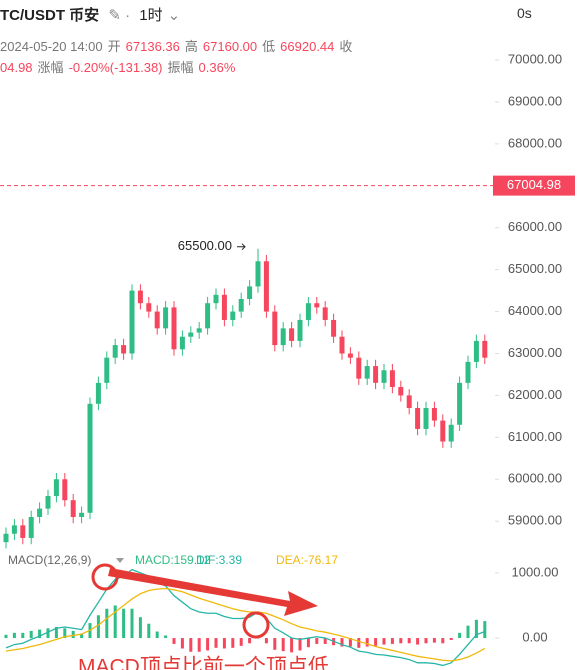  I want to click on y-tick-label: 70000.00, so click(535, 58).